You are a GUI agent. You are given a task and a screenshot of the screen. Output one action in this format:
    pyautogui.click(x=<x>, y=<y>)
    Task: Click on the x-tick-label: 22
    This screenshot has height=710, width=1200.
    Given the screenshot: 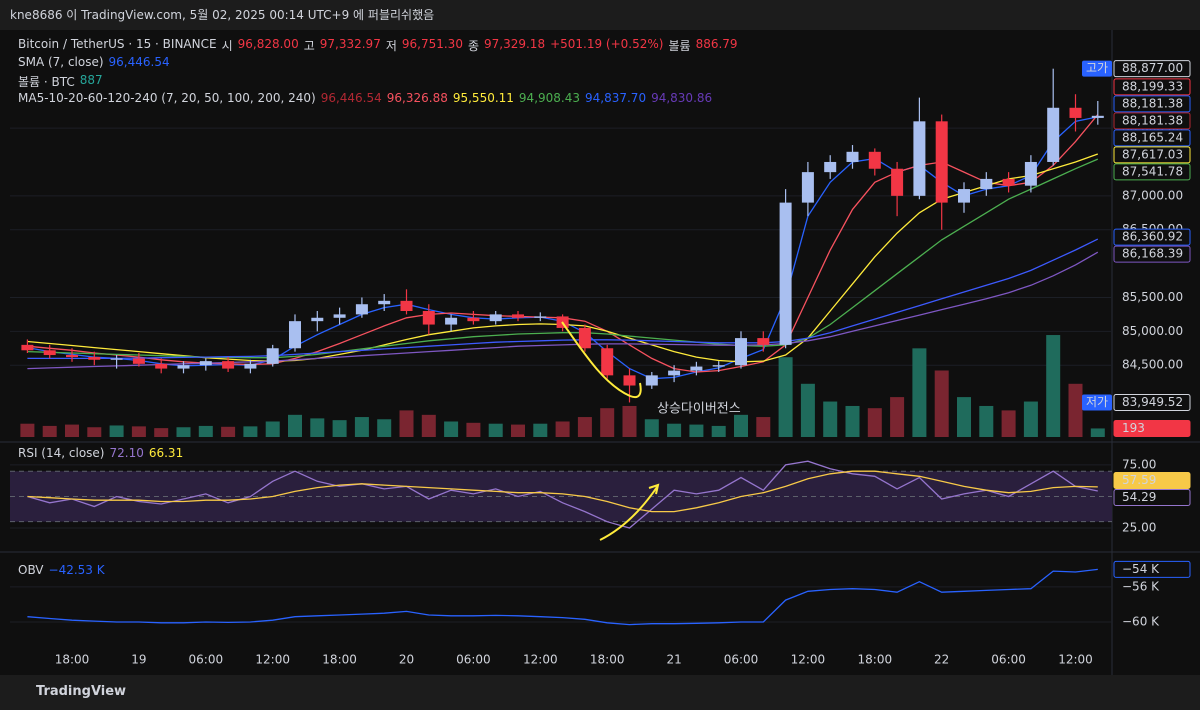 What is the action you would take?
    pyautogui.click(x=941, y=660)
    